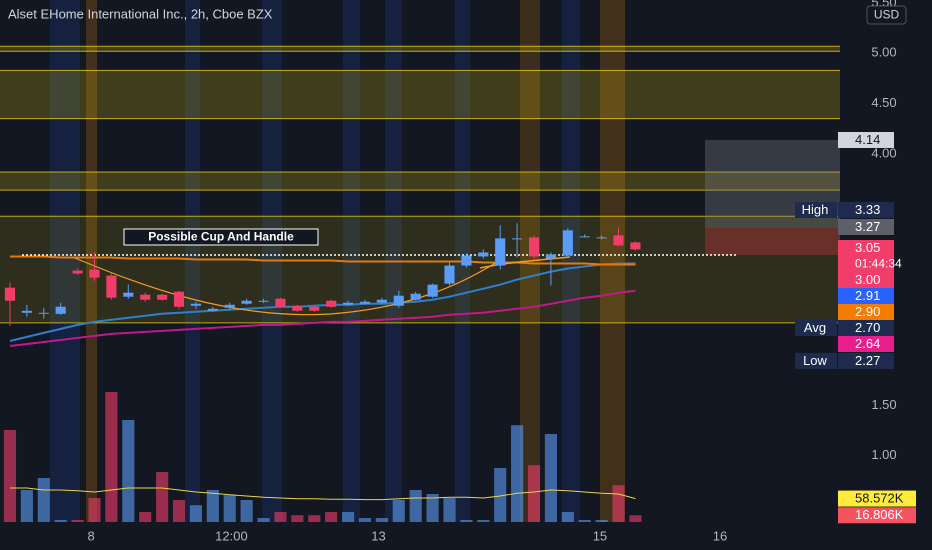  Describe the element at coordinates (867, 343) in the screenshot. I see `price-tag-label: 2.64` at that location.